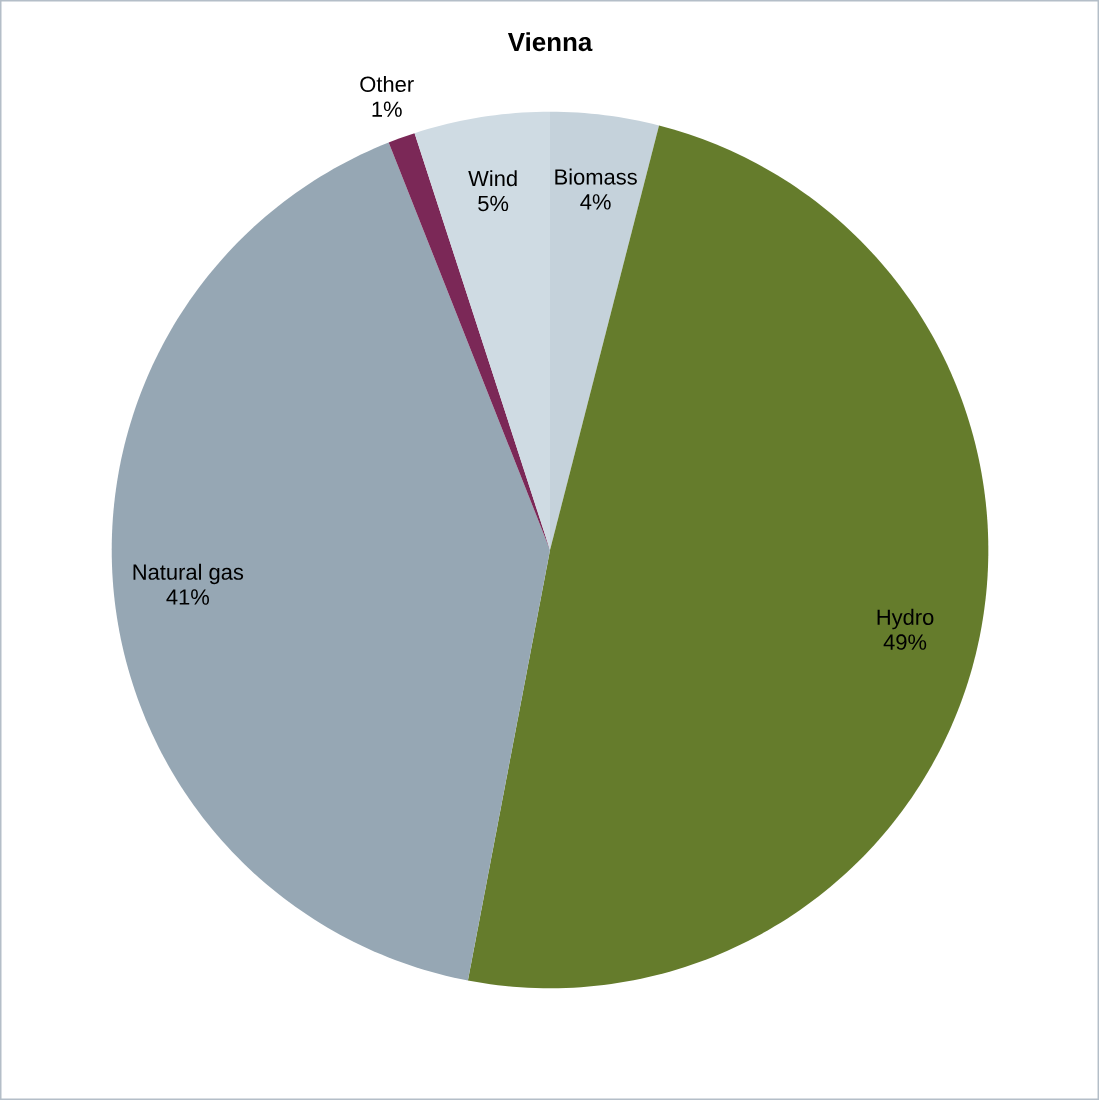  I want to click on data-label: 4%, so click(595, 202).